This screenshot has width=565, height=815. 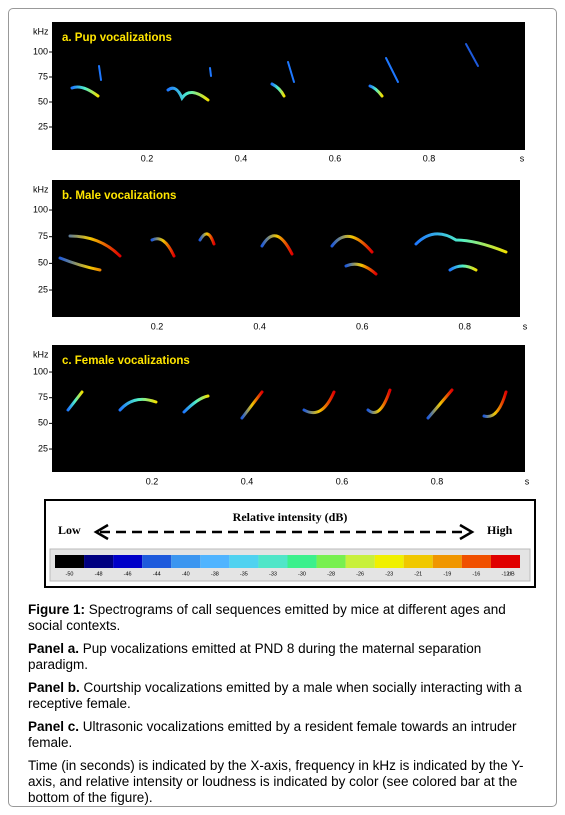 What do you see at coordinates (288, 408) in the screenshot?
I see `spectrogram-c` at bounding box center [288, 408].